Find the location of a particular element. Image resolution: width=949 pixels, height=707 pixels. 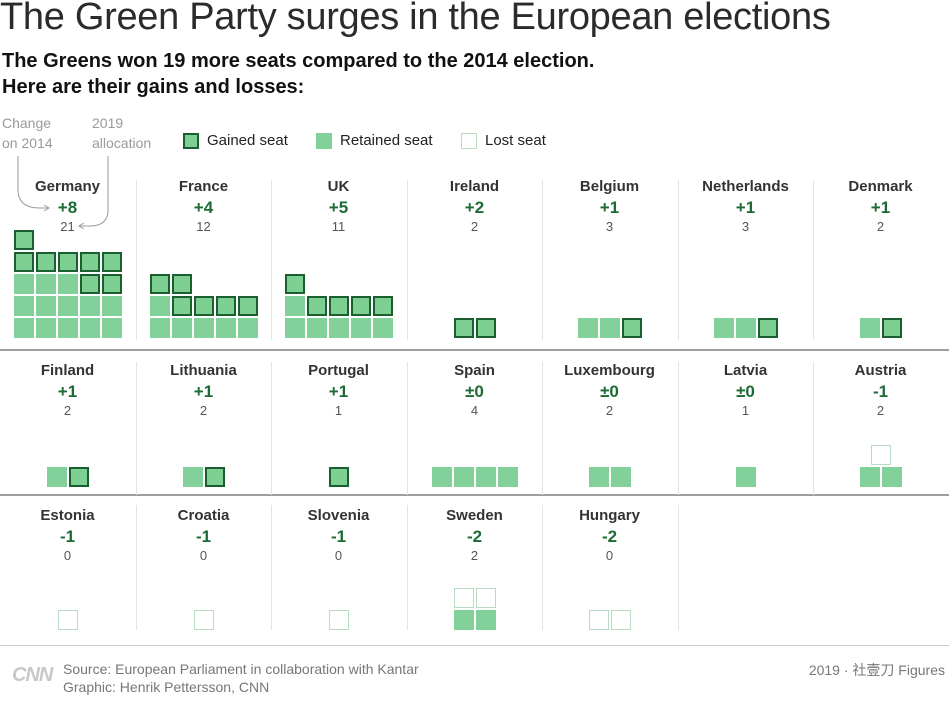

country-name: Belgium is located at coordinates (609, 186).